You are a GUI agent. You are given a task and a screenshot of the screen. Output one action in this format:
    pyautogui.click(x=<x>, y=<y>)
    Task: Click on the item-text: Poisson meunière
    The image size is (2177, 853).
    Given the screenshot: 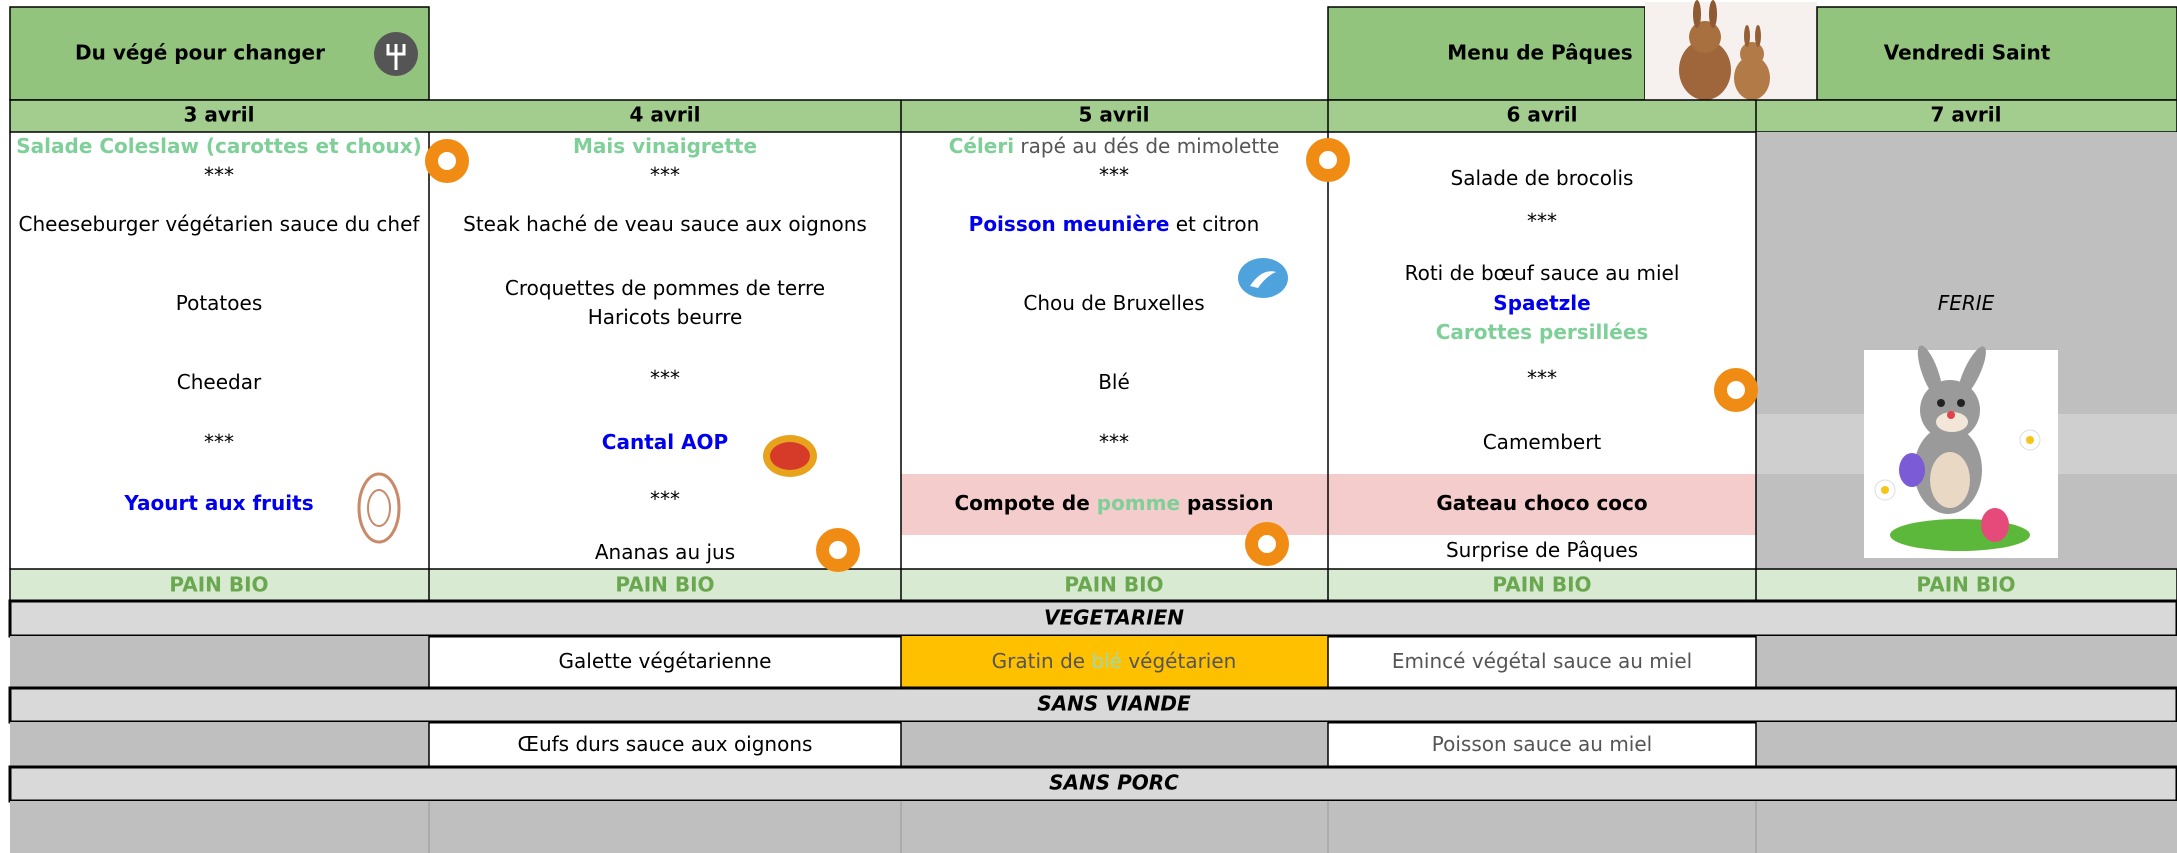 What is the action you would take?
    pyautogui.click(x=1069, y=224)
    